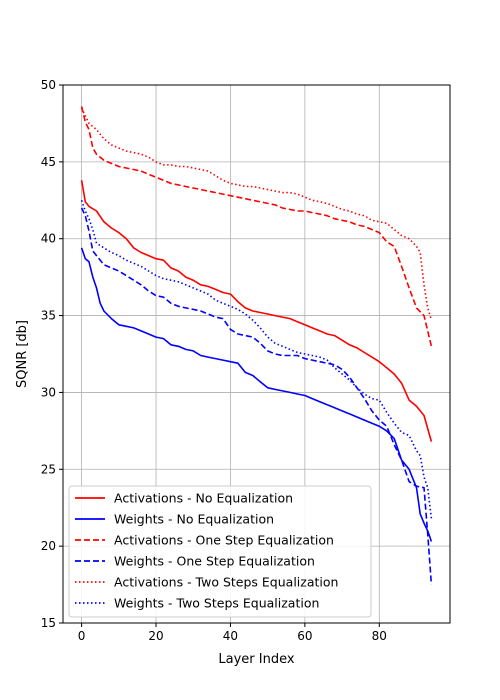  Describe the element at coordinates (155, 636) in the screenshot. I see `x-tick-label: 20` at that location.